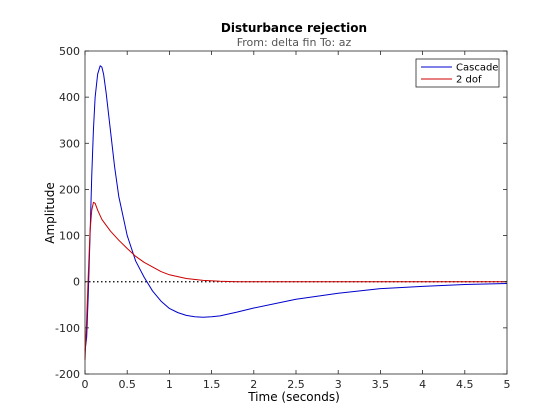 This screenshot has width=560, height=420. Describe the element at coordinates (127, 384) in the screenshot. I see `x-tick-label: 0.5` at that location.